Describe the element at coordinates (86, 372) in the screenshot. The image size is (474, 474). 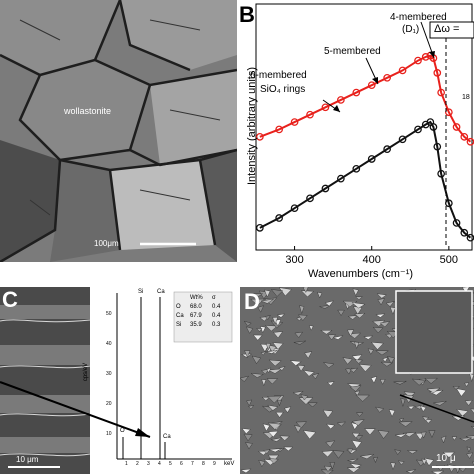
I see `eds-y-label: cps/eV` at that location.